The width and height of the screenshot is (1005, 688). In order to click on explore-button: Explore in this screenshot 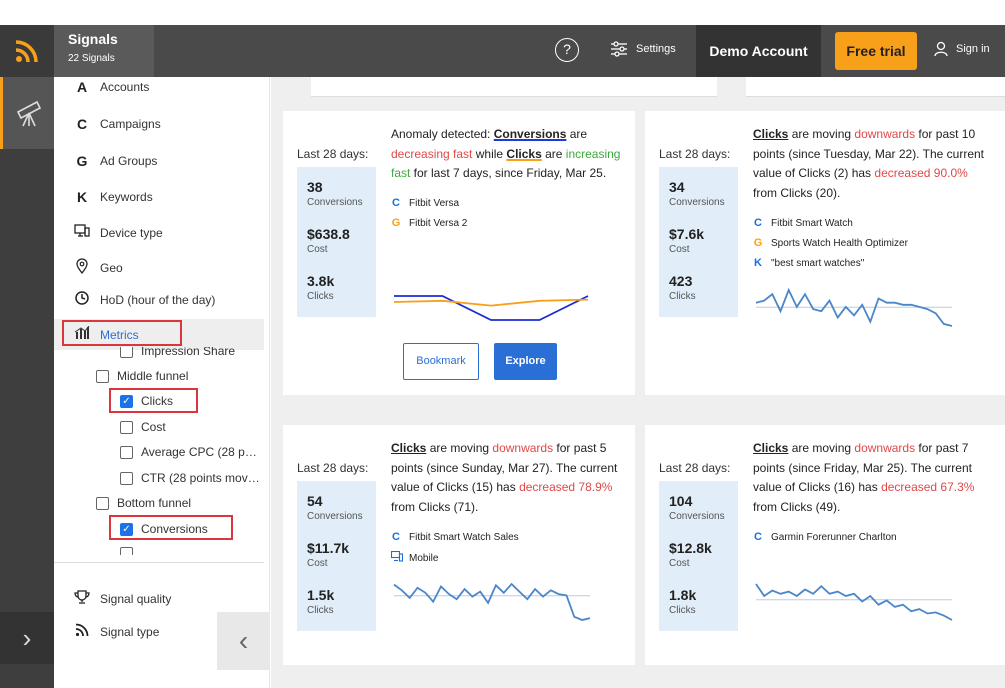, I will do `click(525, 361)`.